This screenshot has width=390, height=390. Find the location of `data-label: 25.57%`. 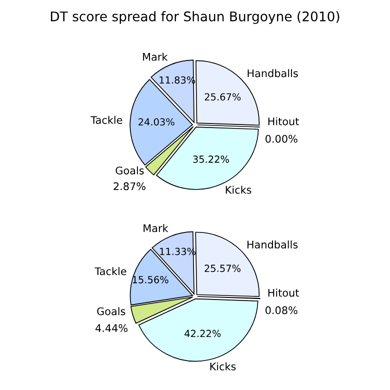

data-label: 25.57% is located at coordinates (222, 268).